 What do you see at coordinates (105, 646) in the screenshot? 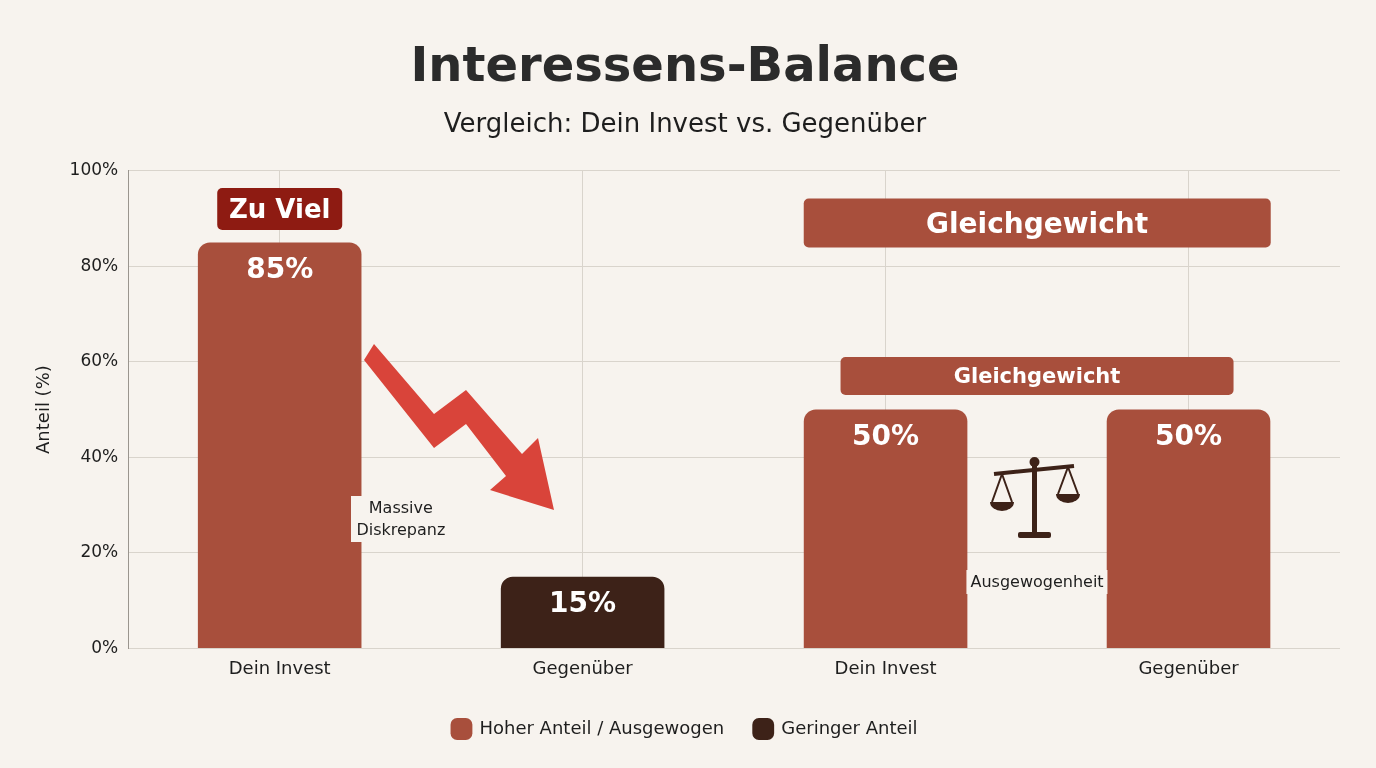
I see `y-tick-label: 0%` at bounding box center [105, 646].